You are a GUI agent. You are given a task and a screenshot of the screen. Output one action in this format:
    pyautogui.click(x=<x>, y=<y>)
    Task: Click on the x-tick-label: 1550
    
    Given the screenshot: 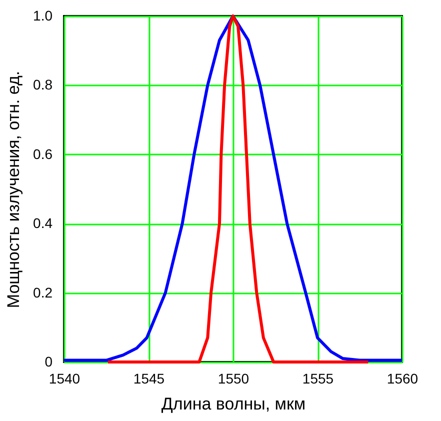 What is the action you would take?
    pyautogui.click(x=234, y=378)
    